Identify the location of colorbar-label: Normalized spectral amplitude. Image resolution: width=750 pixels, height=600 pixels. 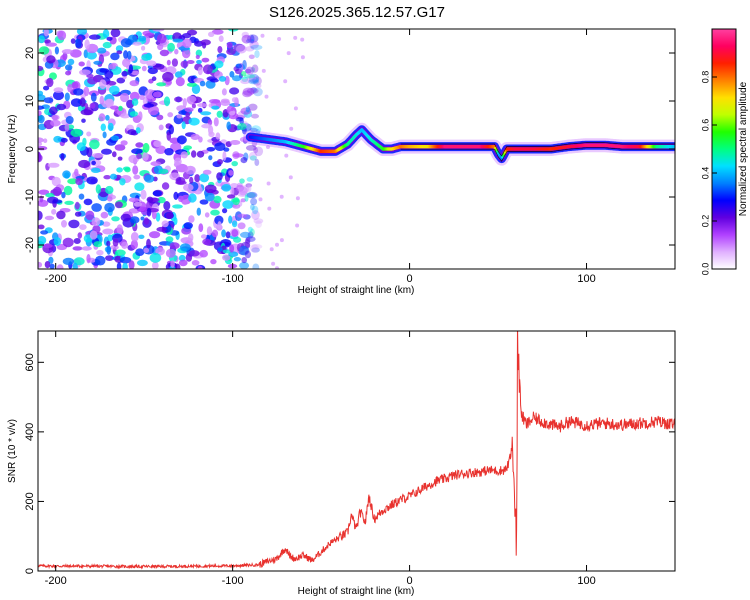
(743, 148).